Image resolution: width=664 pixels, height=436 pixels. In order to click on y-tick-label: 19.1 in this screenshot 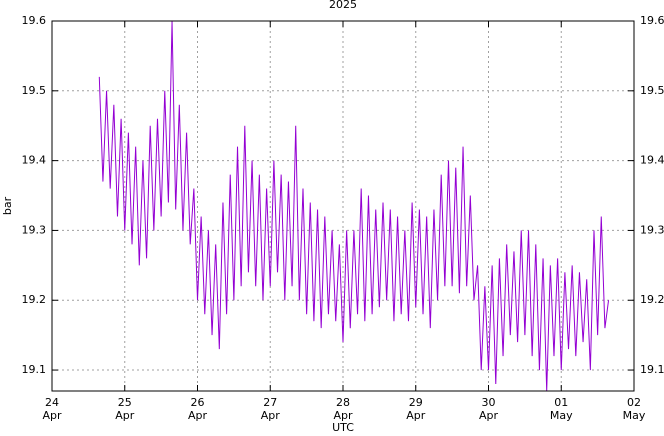, I will do `click(34, 369)`.